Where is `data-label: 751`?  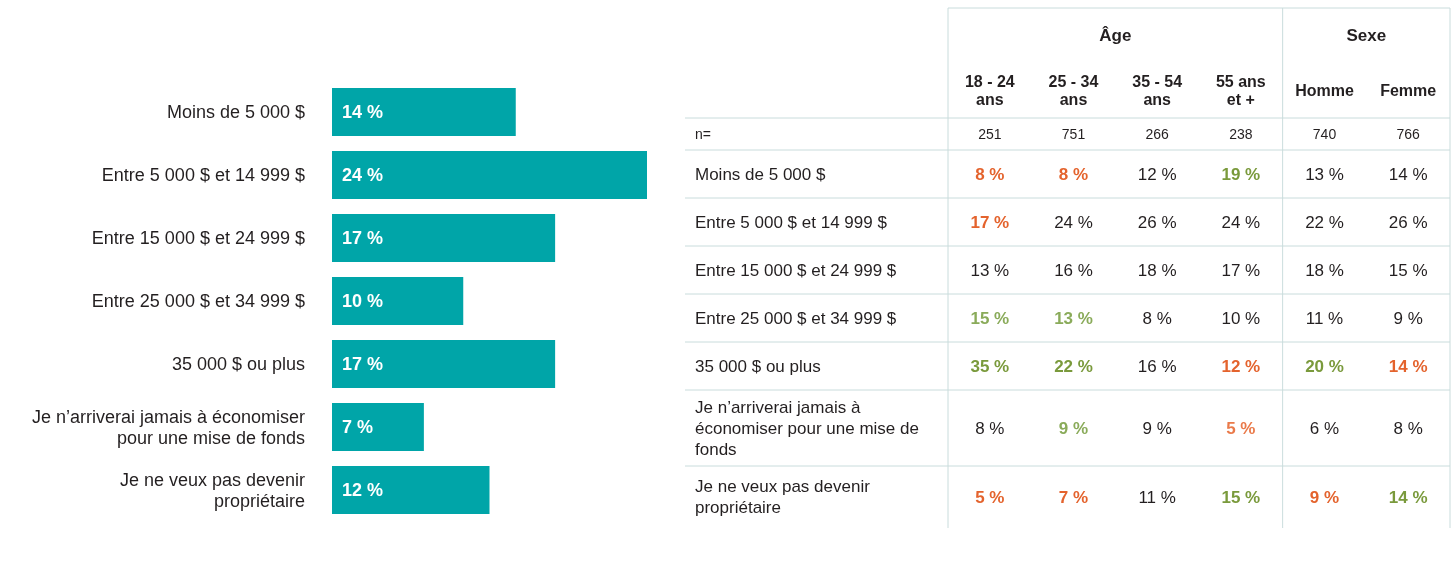 data-label: 751 is located at coordinates (1073, 134).